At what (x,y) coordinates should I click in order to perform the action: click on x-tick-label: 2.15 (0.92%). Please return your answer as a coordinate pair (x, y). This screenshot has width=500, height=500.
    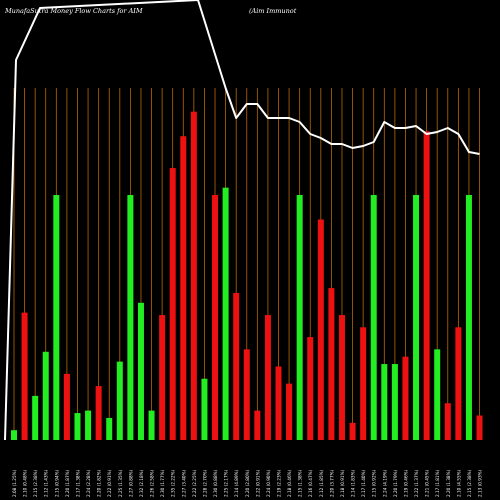
    Looking at the image, I should click on (374, 483).